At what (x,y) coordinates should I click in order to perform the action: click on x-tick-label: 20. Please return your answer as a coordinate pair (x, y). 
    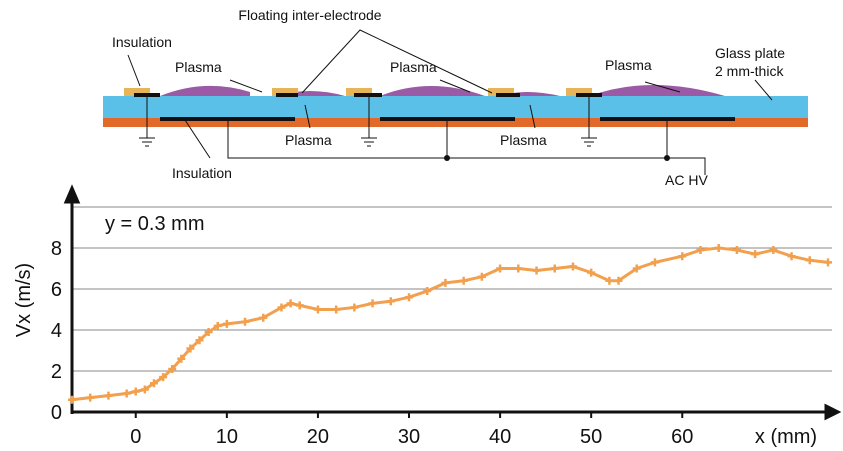
    Looking at the image, I should click on (318, 437).